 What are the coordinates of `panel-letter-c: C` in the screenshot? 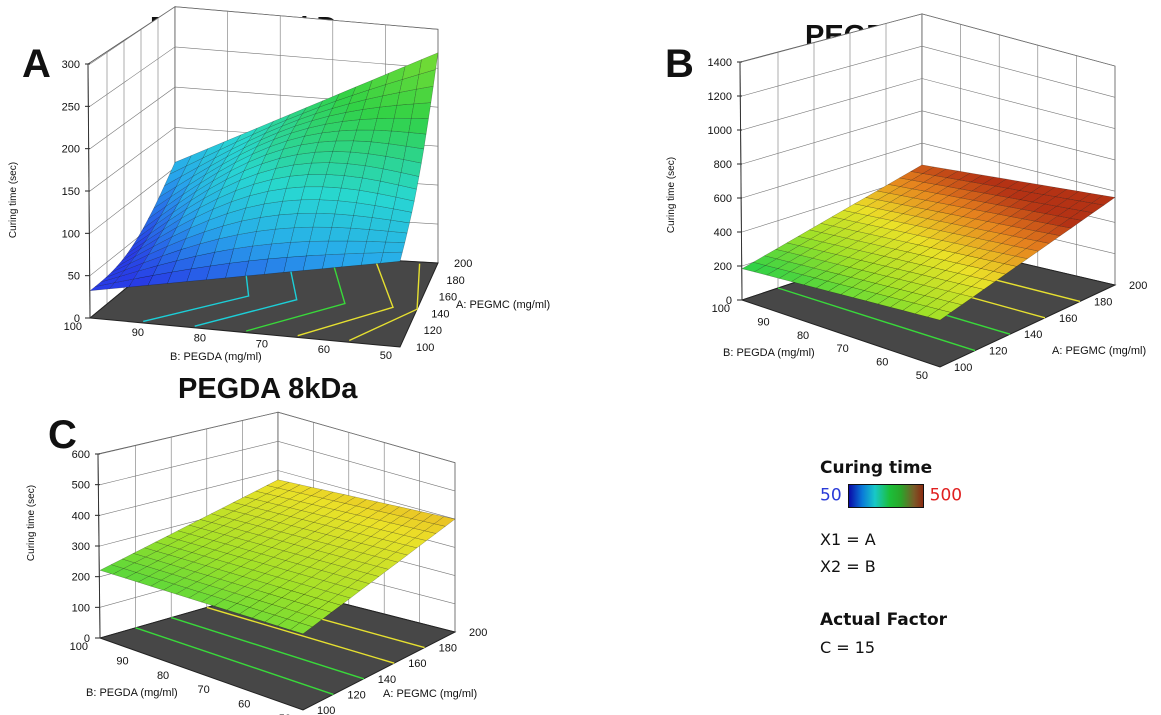 It's located at (62, 435).